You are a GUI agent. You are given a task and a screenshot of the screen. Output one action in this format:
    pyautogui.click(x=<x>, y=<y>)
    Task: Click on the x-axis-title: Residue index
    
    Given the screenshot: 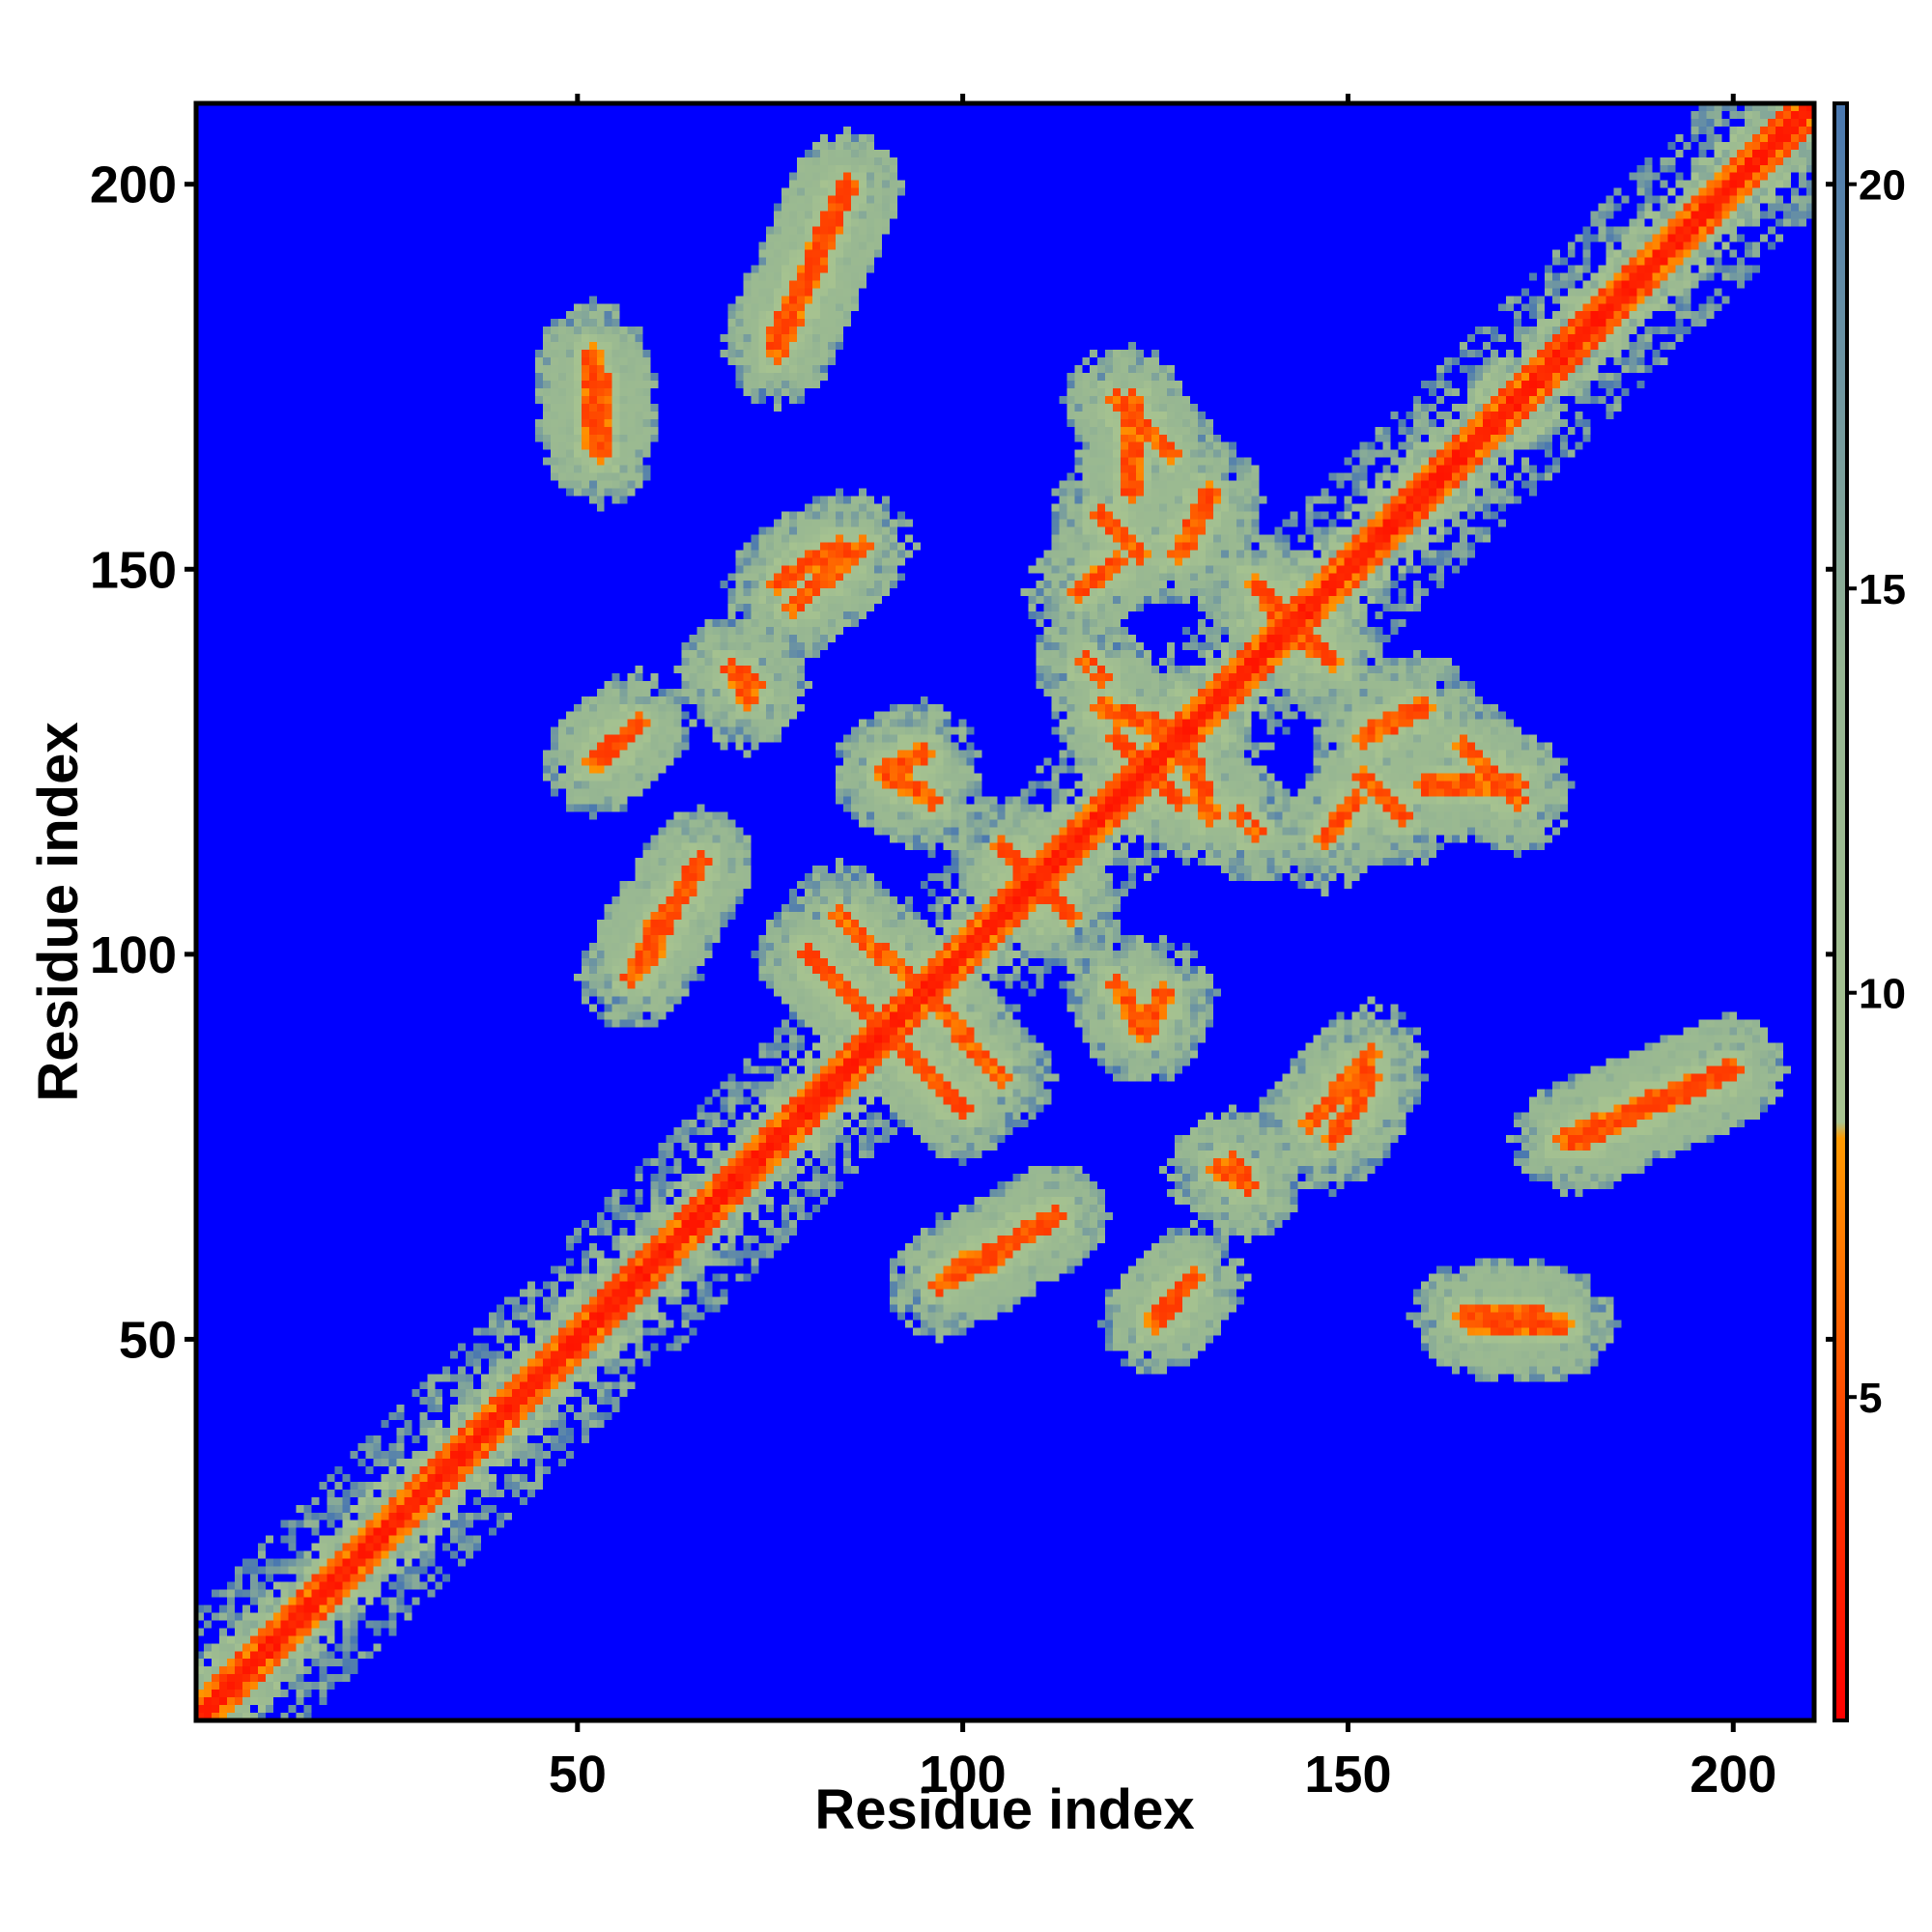 What is the action you would take?
    pyautogui.click(x=1004, y=1809)
    